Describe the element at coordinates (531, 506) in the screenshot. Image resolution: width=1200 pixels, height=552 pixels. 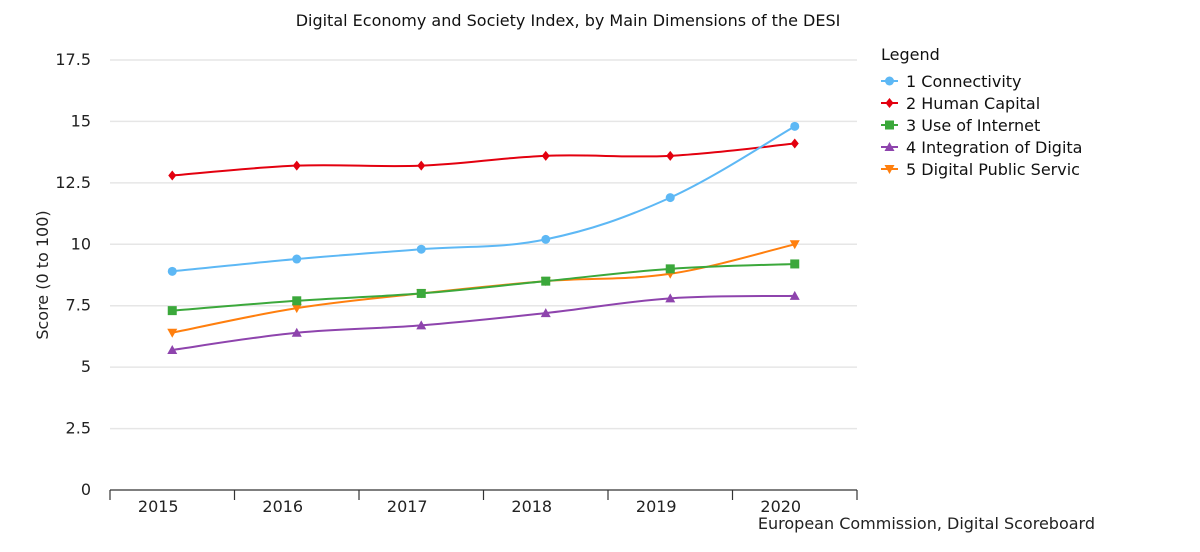
I see `x-tick-label: 2018` at that location.